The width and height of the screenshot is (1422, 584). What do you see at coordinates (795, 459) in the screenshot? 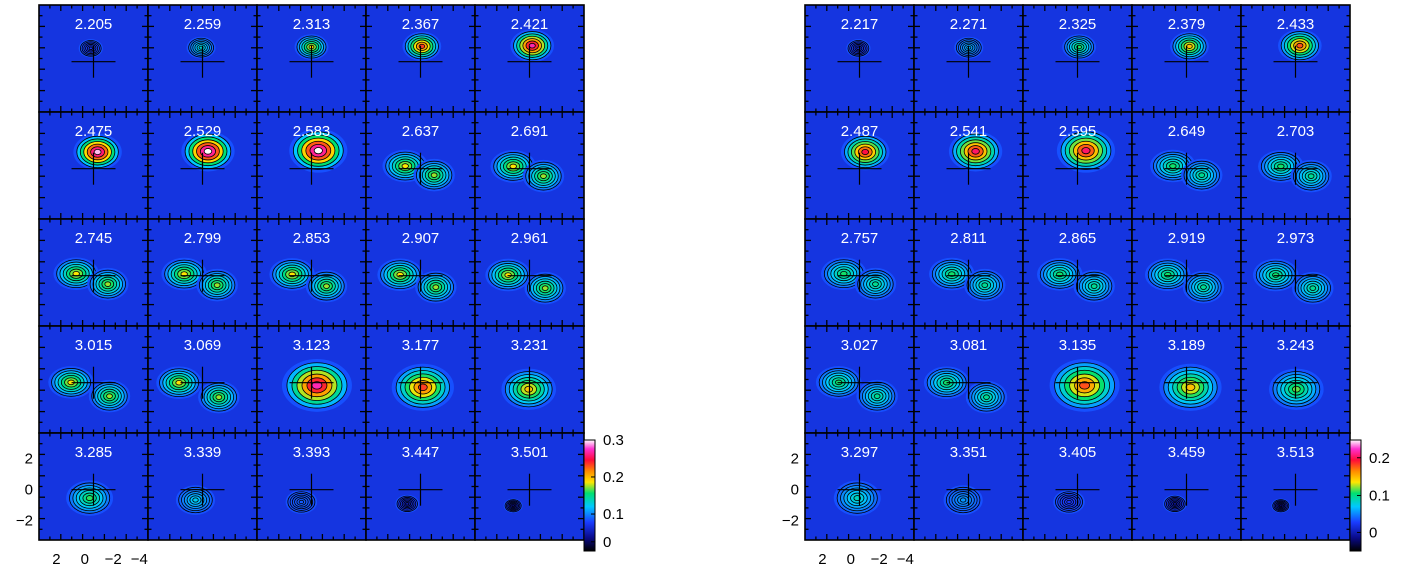
I see `y-tick-label: 2` at bounding box center [795, 459].